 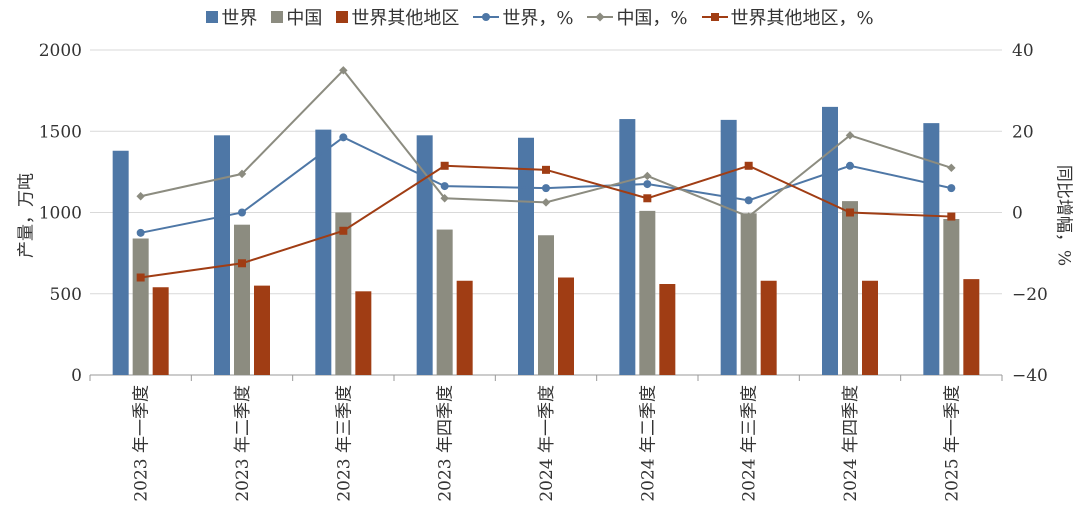 I want to click on y-tick-label: 500, so click(x=66, y=295).